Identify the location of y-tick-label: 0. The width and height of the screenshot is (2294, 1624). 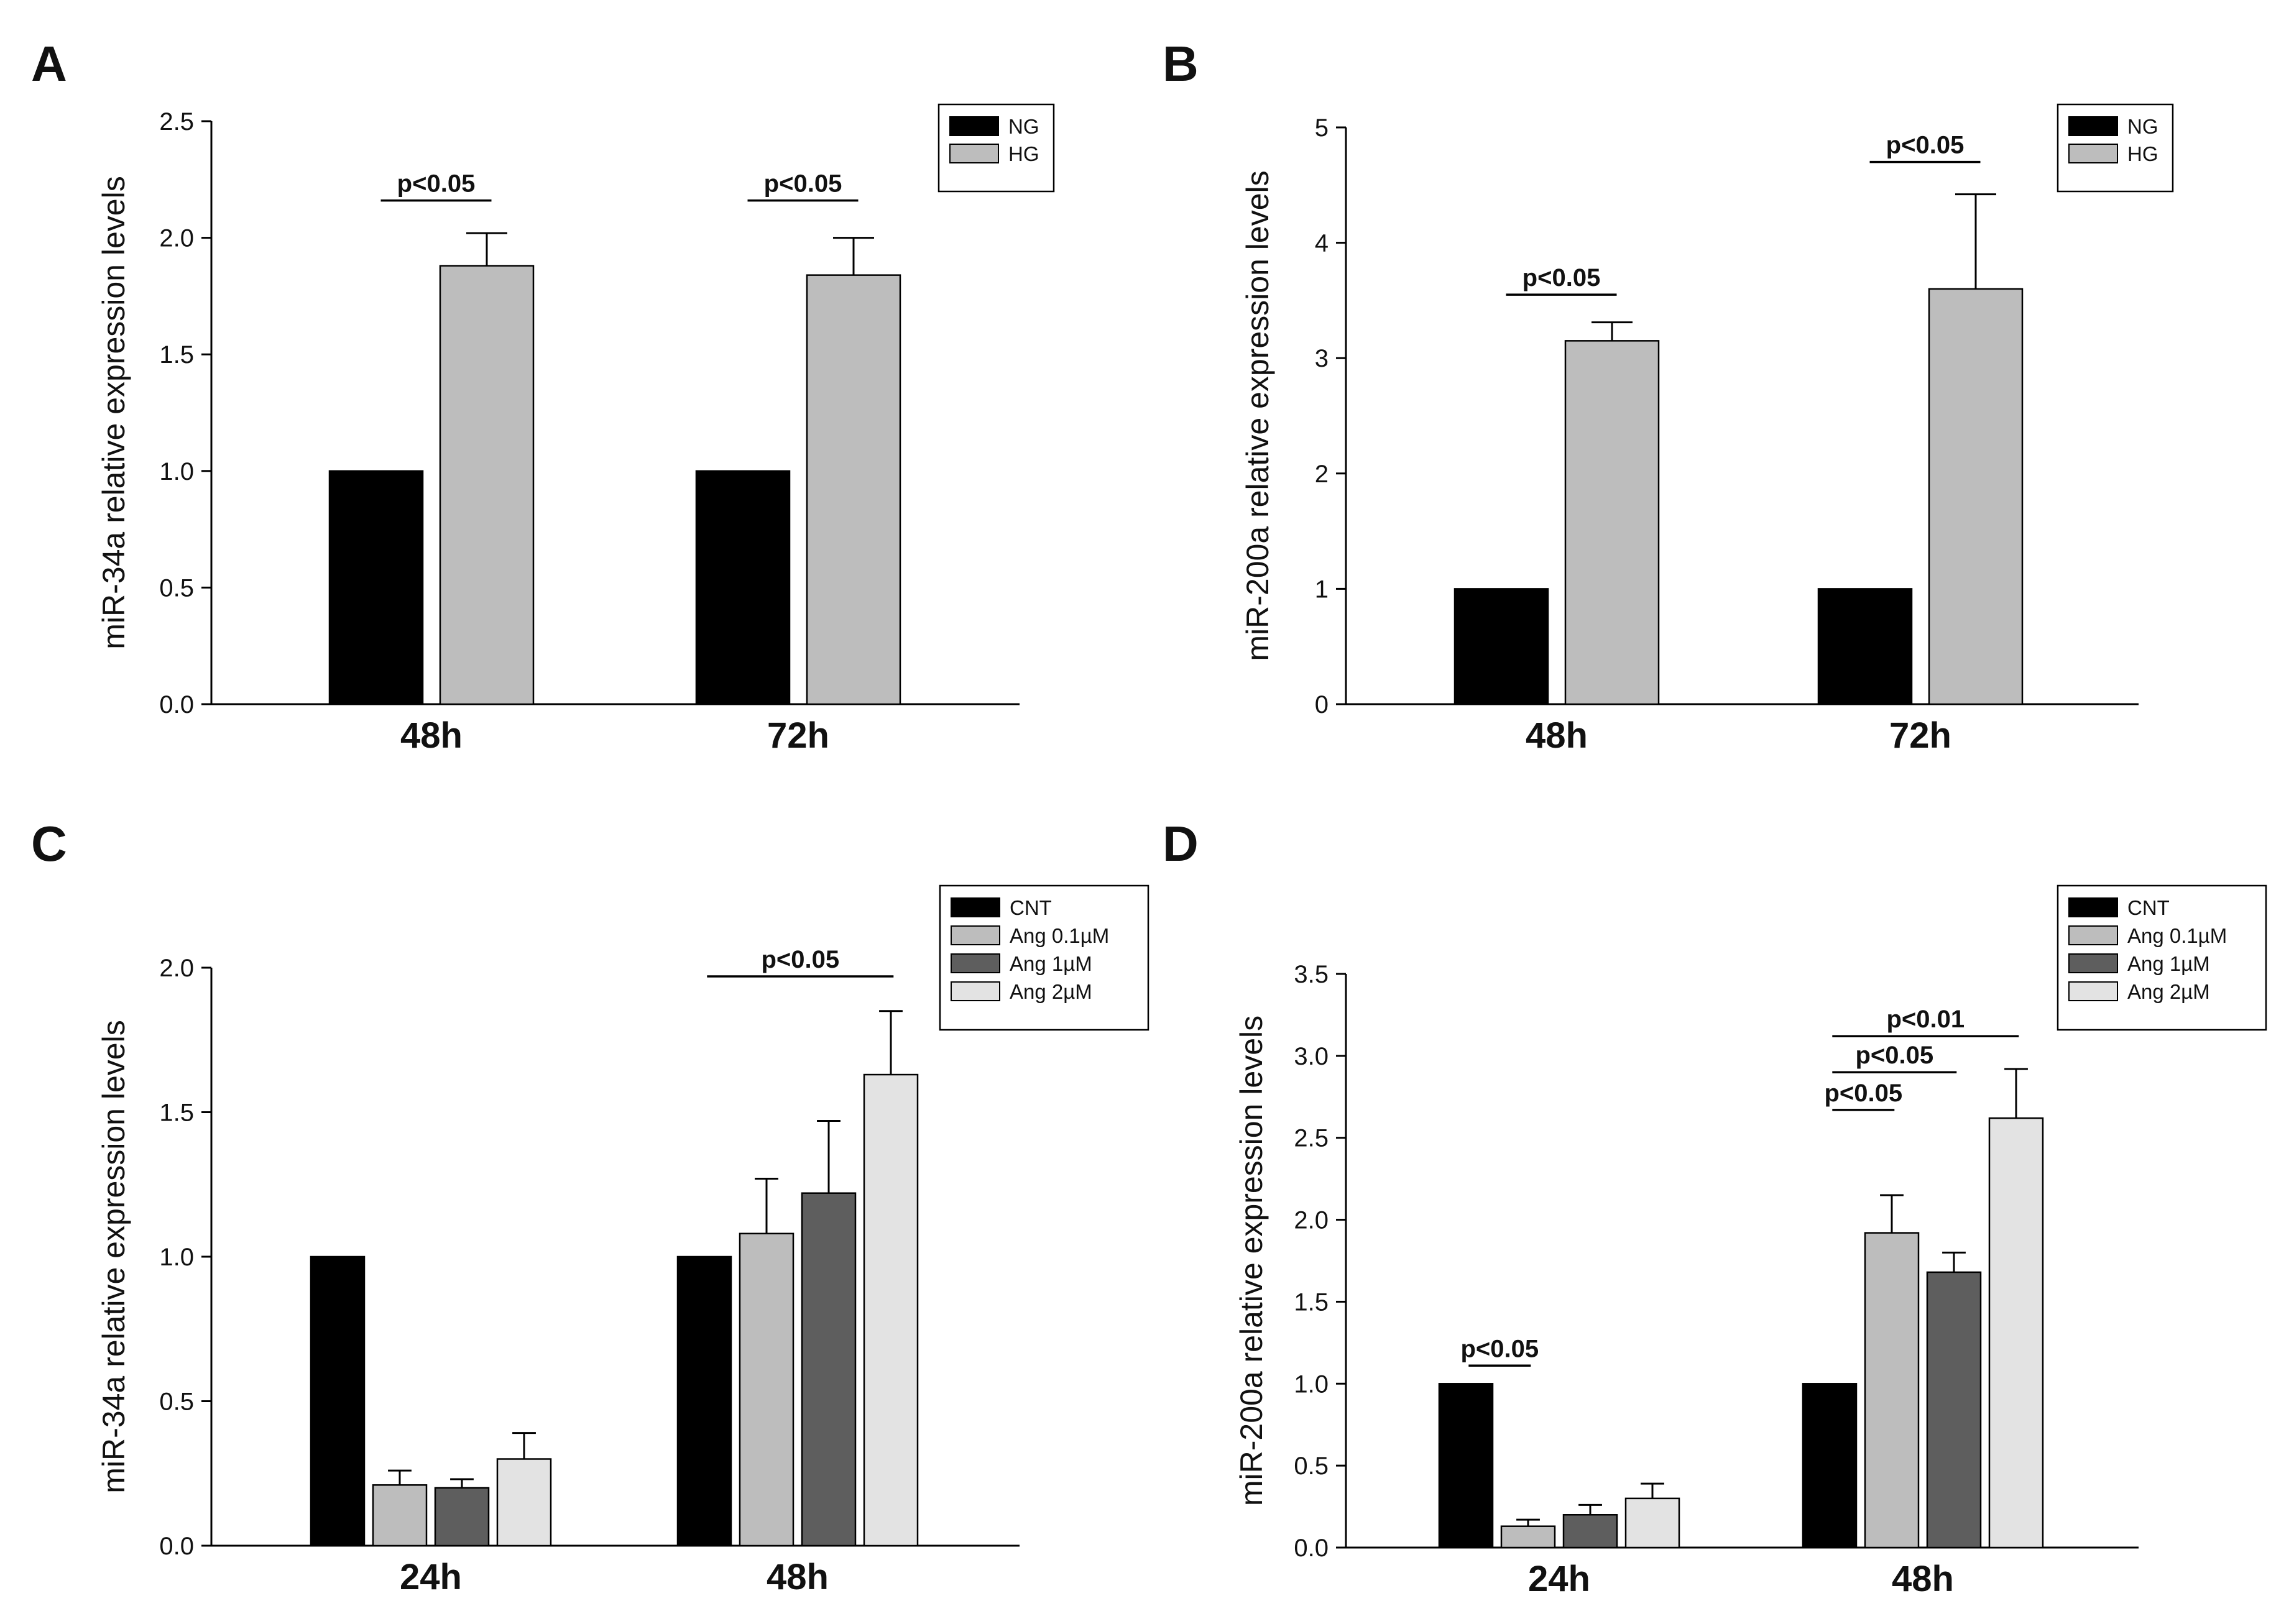
(1322, 704).